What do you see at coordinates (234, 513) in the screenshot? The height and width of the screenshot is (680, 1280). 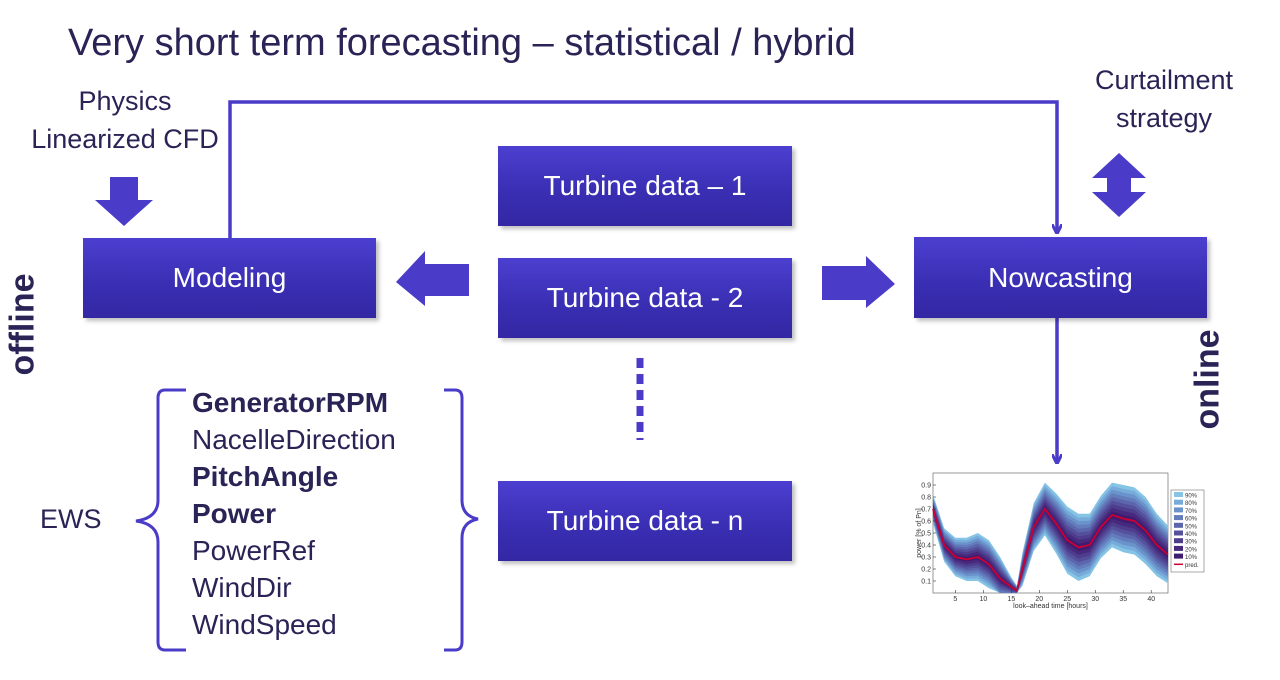 I see `signal-item: Power` at bounding box center [234, 513].